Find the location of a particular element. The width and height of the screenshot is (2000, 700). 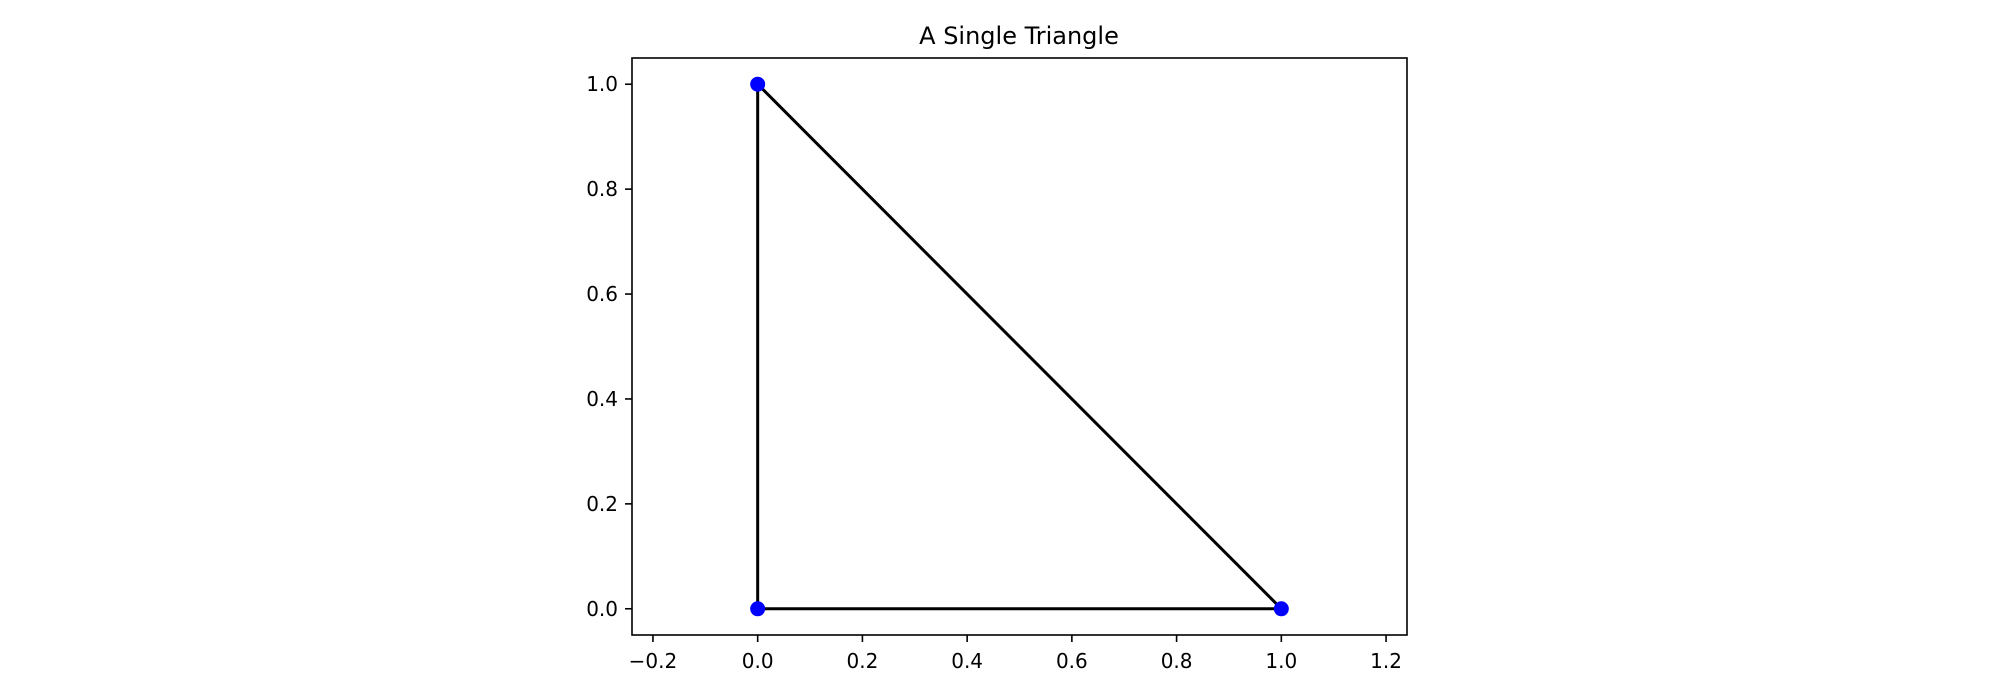

x-tick-label: 0.8 is located at coordinates (1177, 661).